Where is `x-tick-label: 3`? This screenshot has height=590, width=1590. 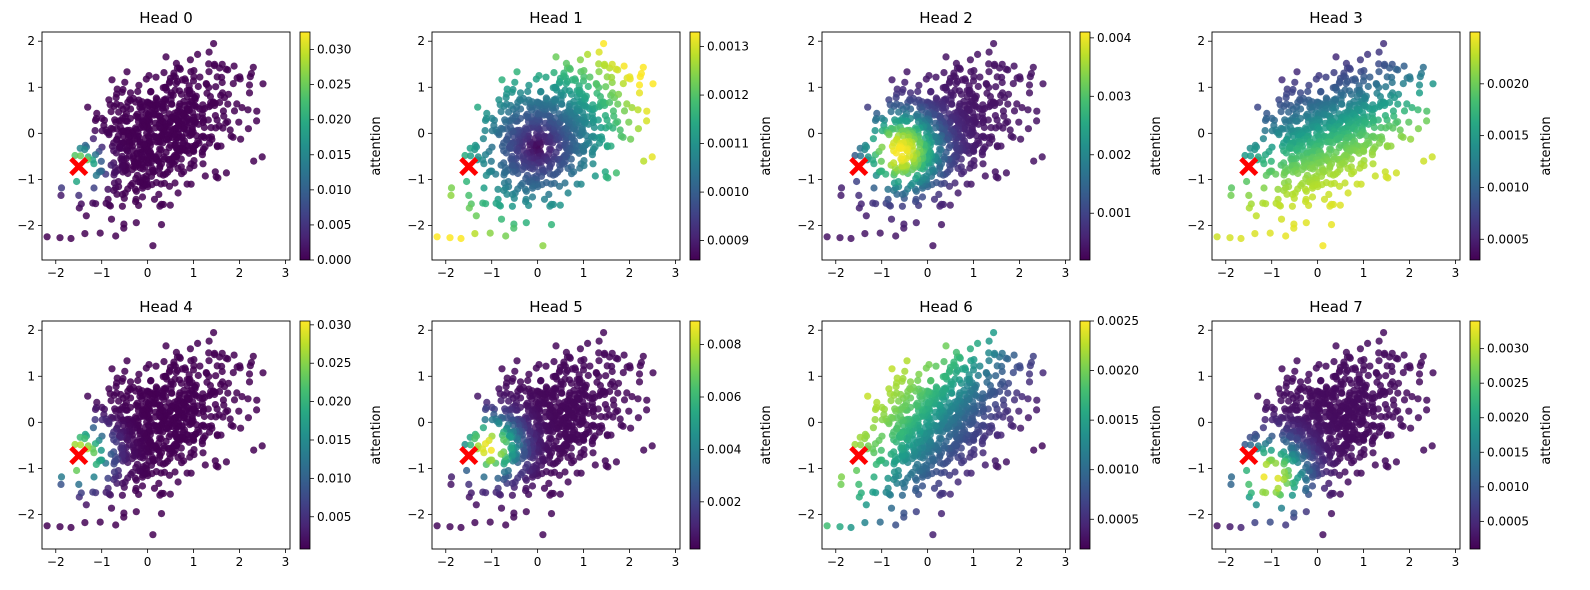
x-tick-label: 3 is located at coordinates (286, 562).